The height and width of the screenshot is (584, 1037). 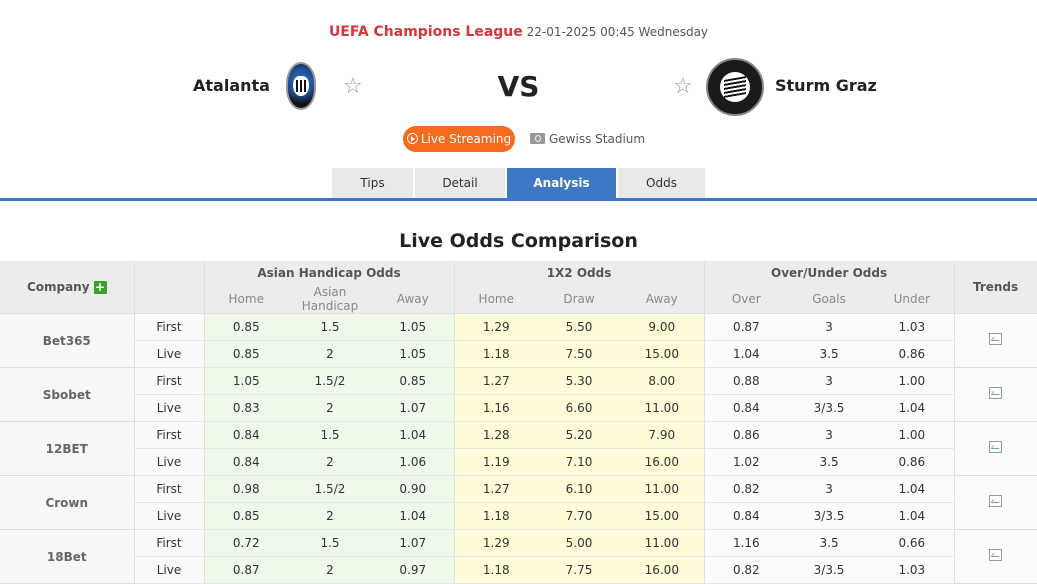 I want to click on ah-odds-cell: 0.84, so click(x=246, y=435).